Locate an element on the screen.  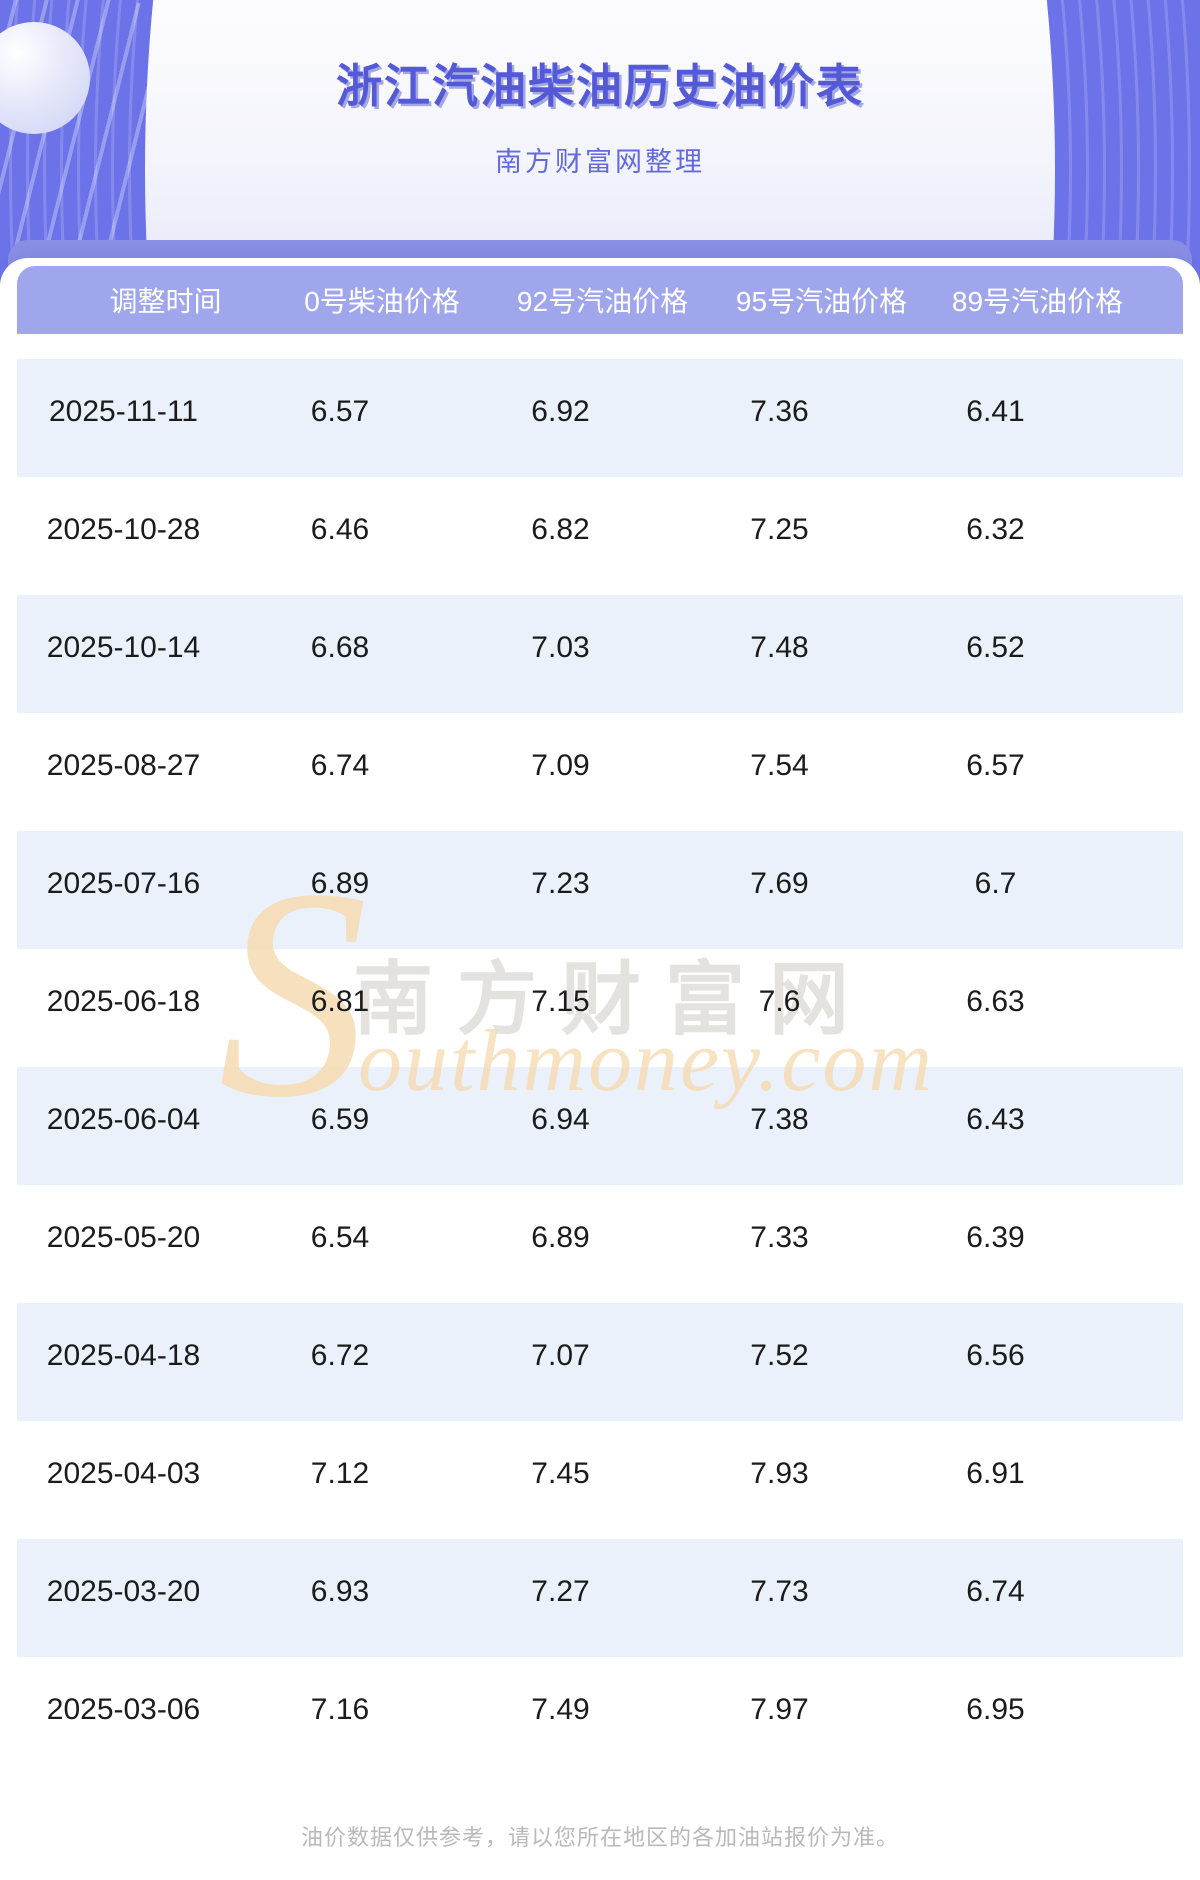
price-cell: 7.12 is located at coordinates (340, 1473).